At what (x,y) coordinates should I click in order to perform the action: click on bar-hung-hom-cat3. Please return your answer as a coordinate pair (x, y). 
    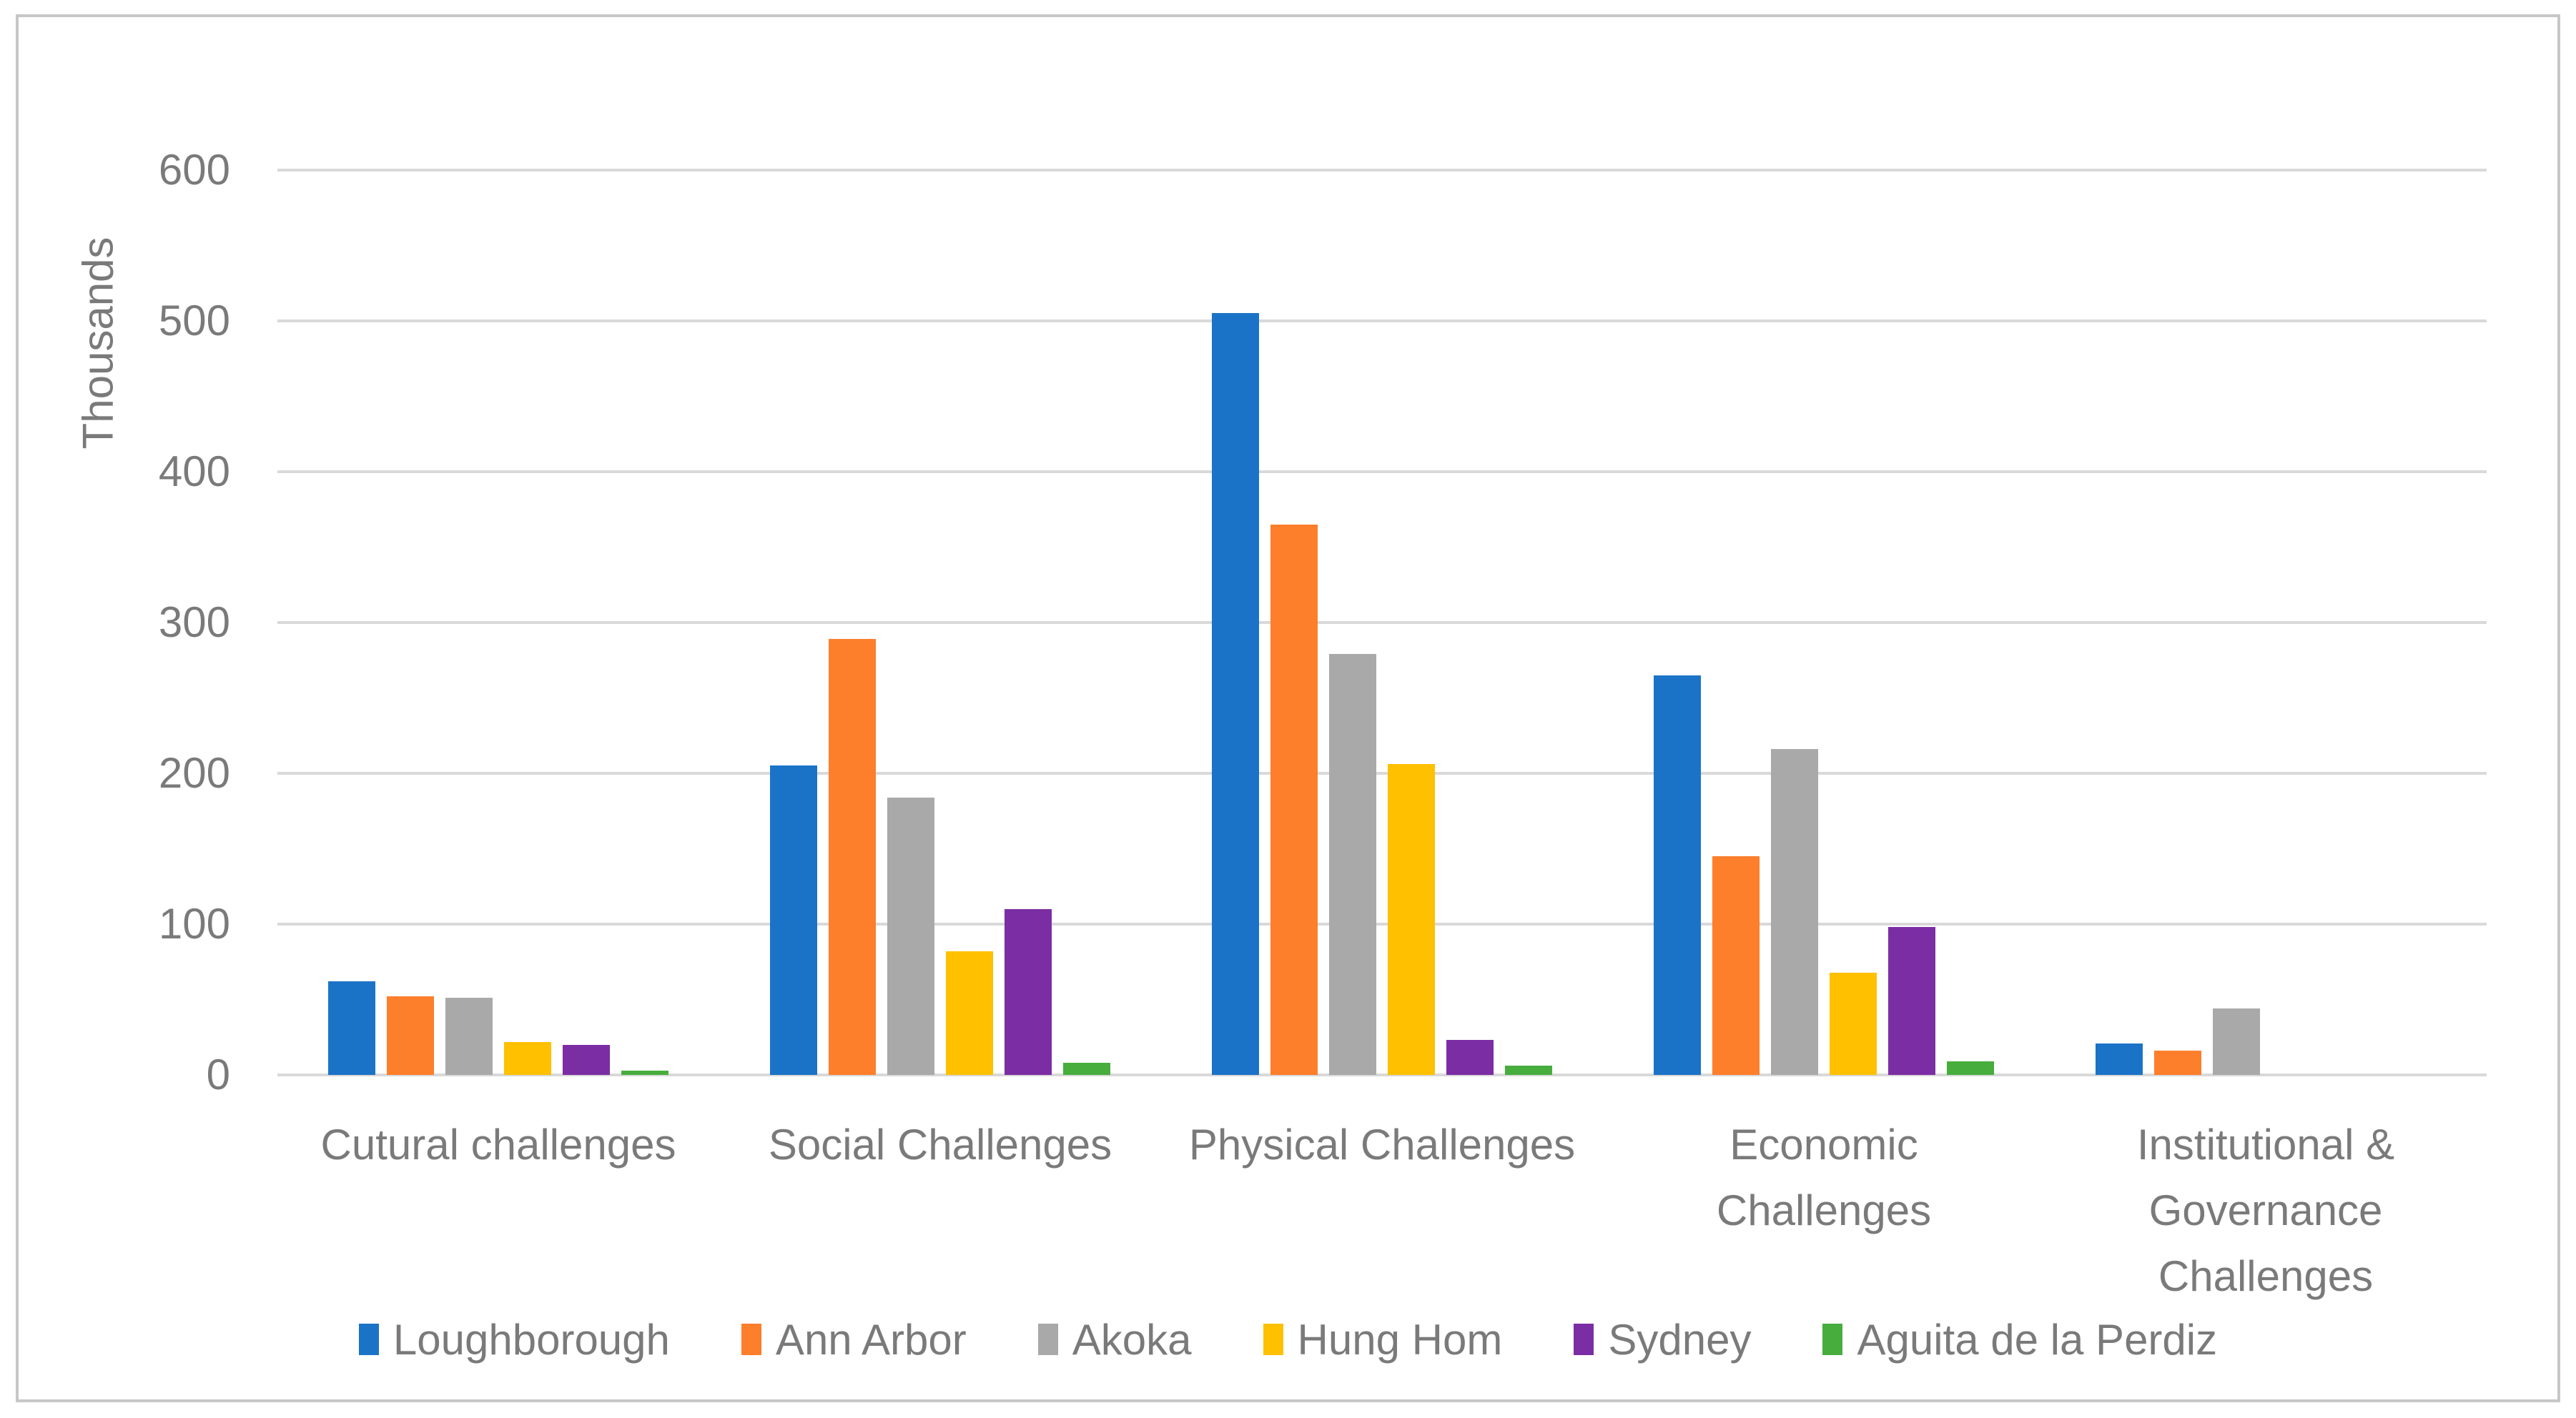
    Looking at the image, I should click on (1853, 1024).